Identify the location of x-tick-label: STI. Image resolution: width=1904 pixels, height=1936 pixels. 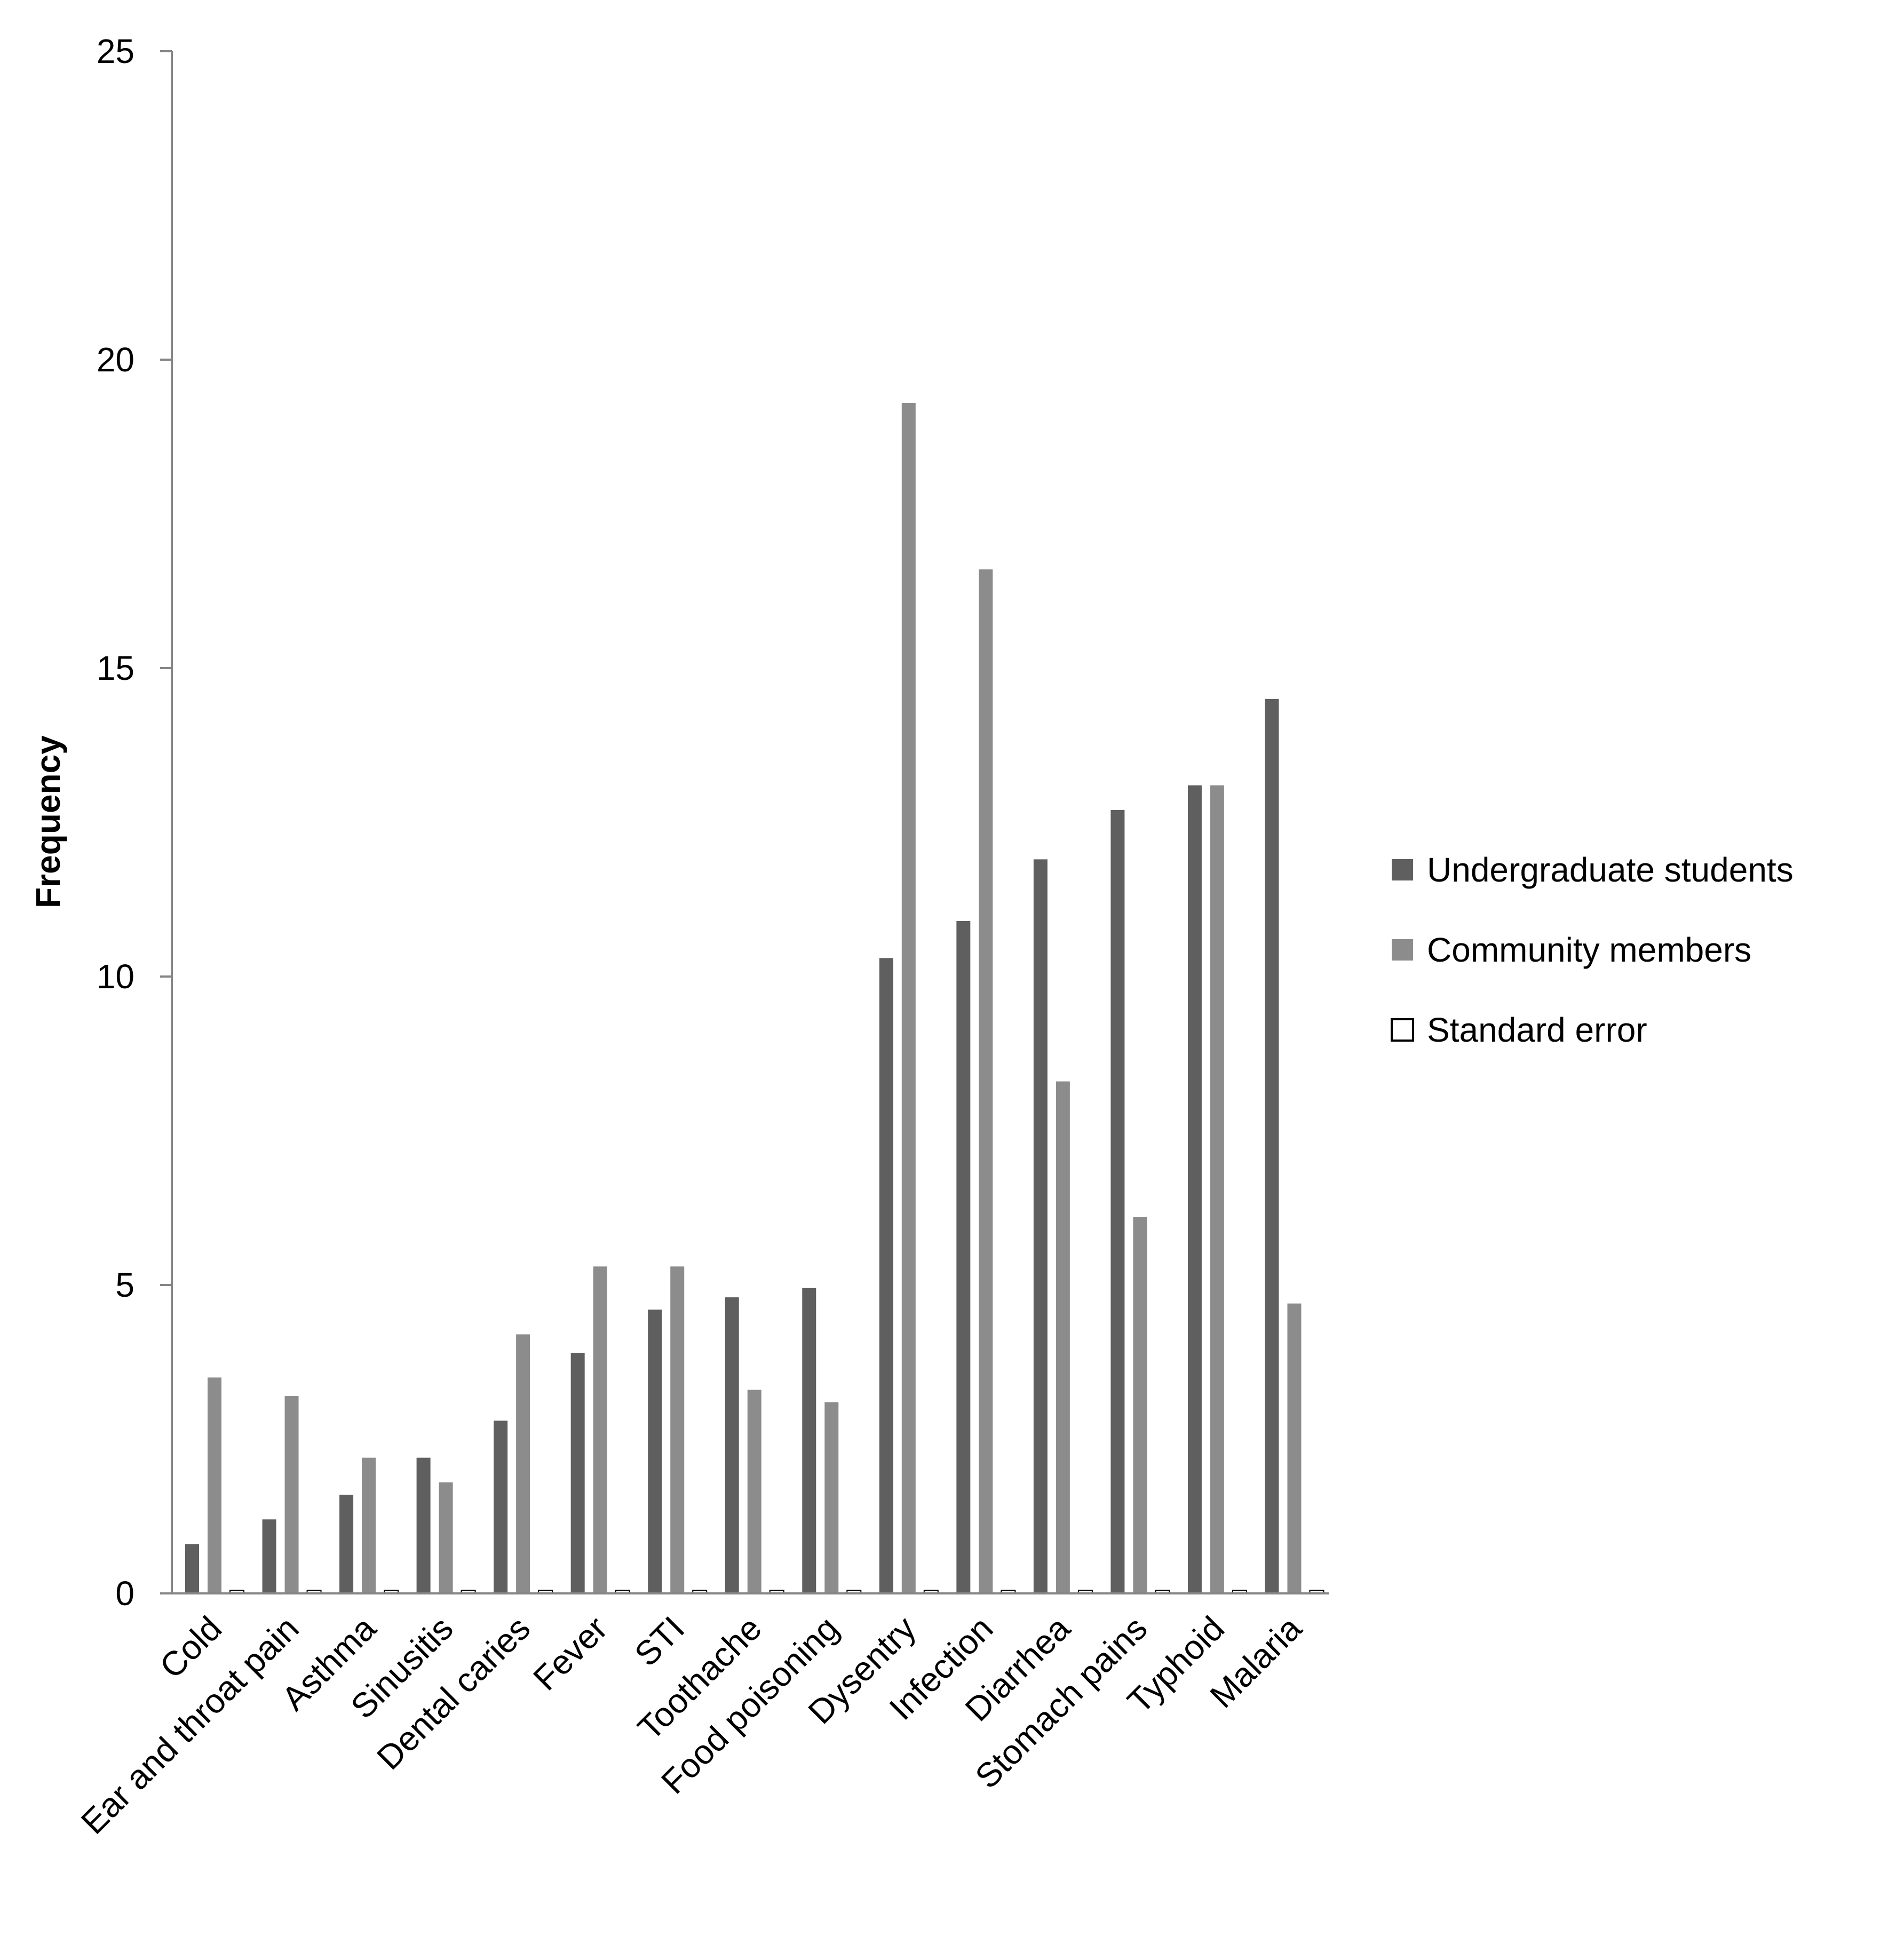
(659, 1641).